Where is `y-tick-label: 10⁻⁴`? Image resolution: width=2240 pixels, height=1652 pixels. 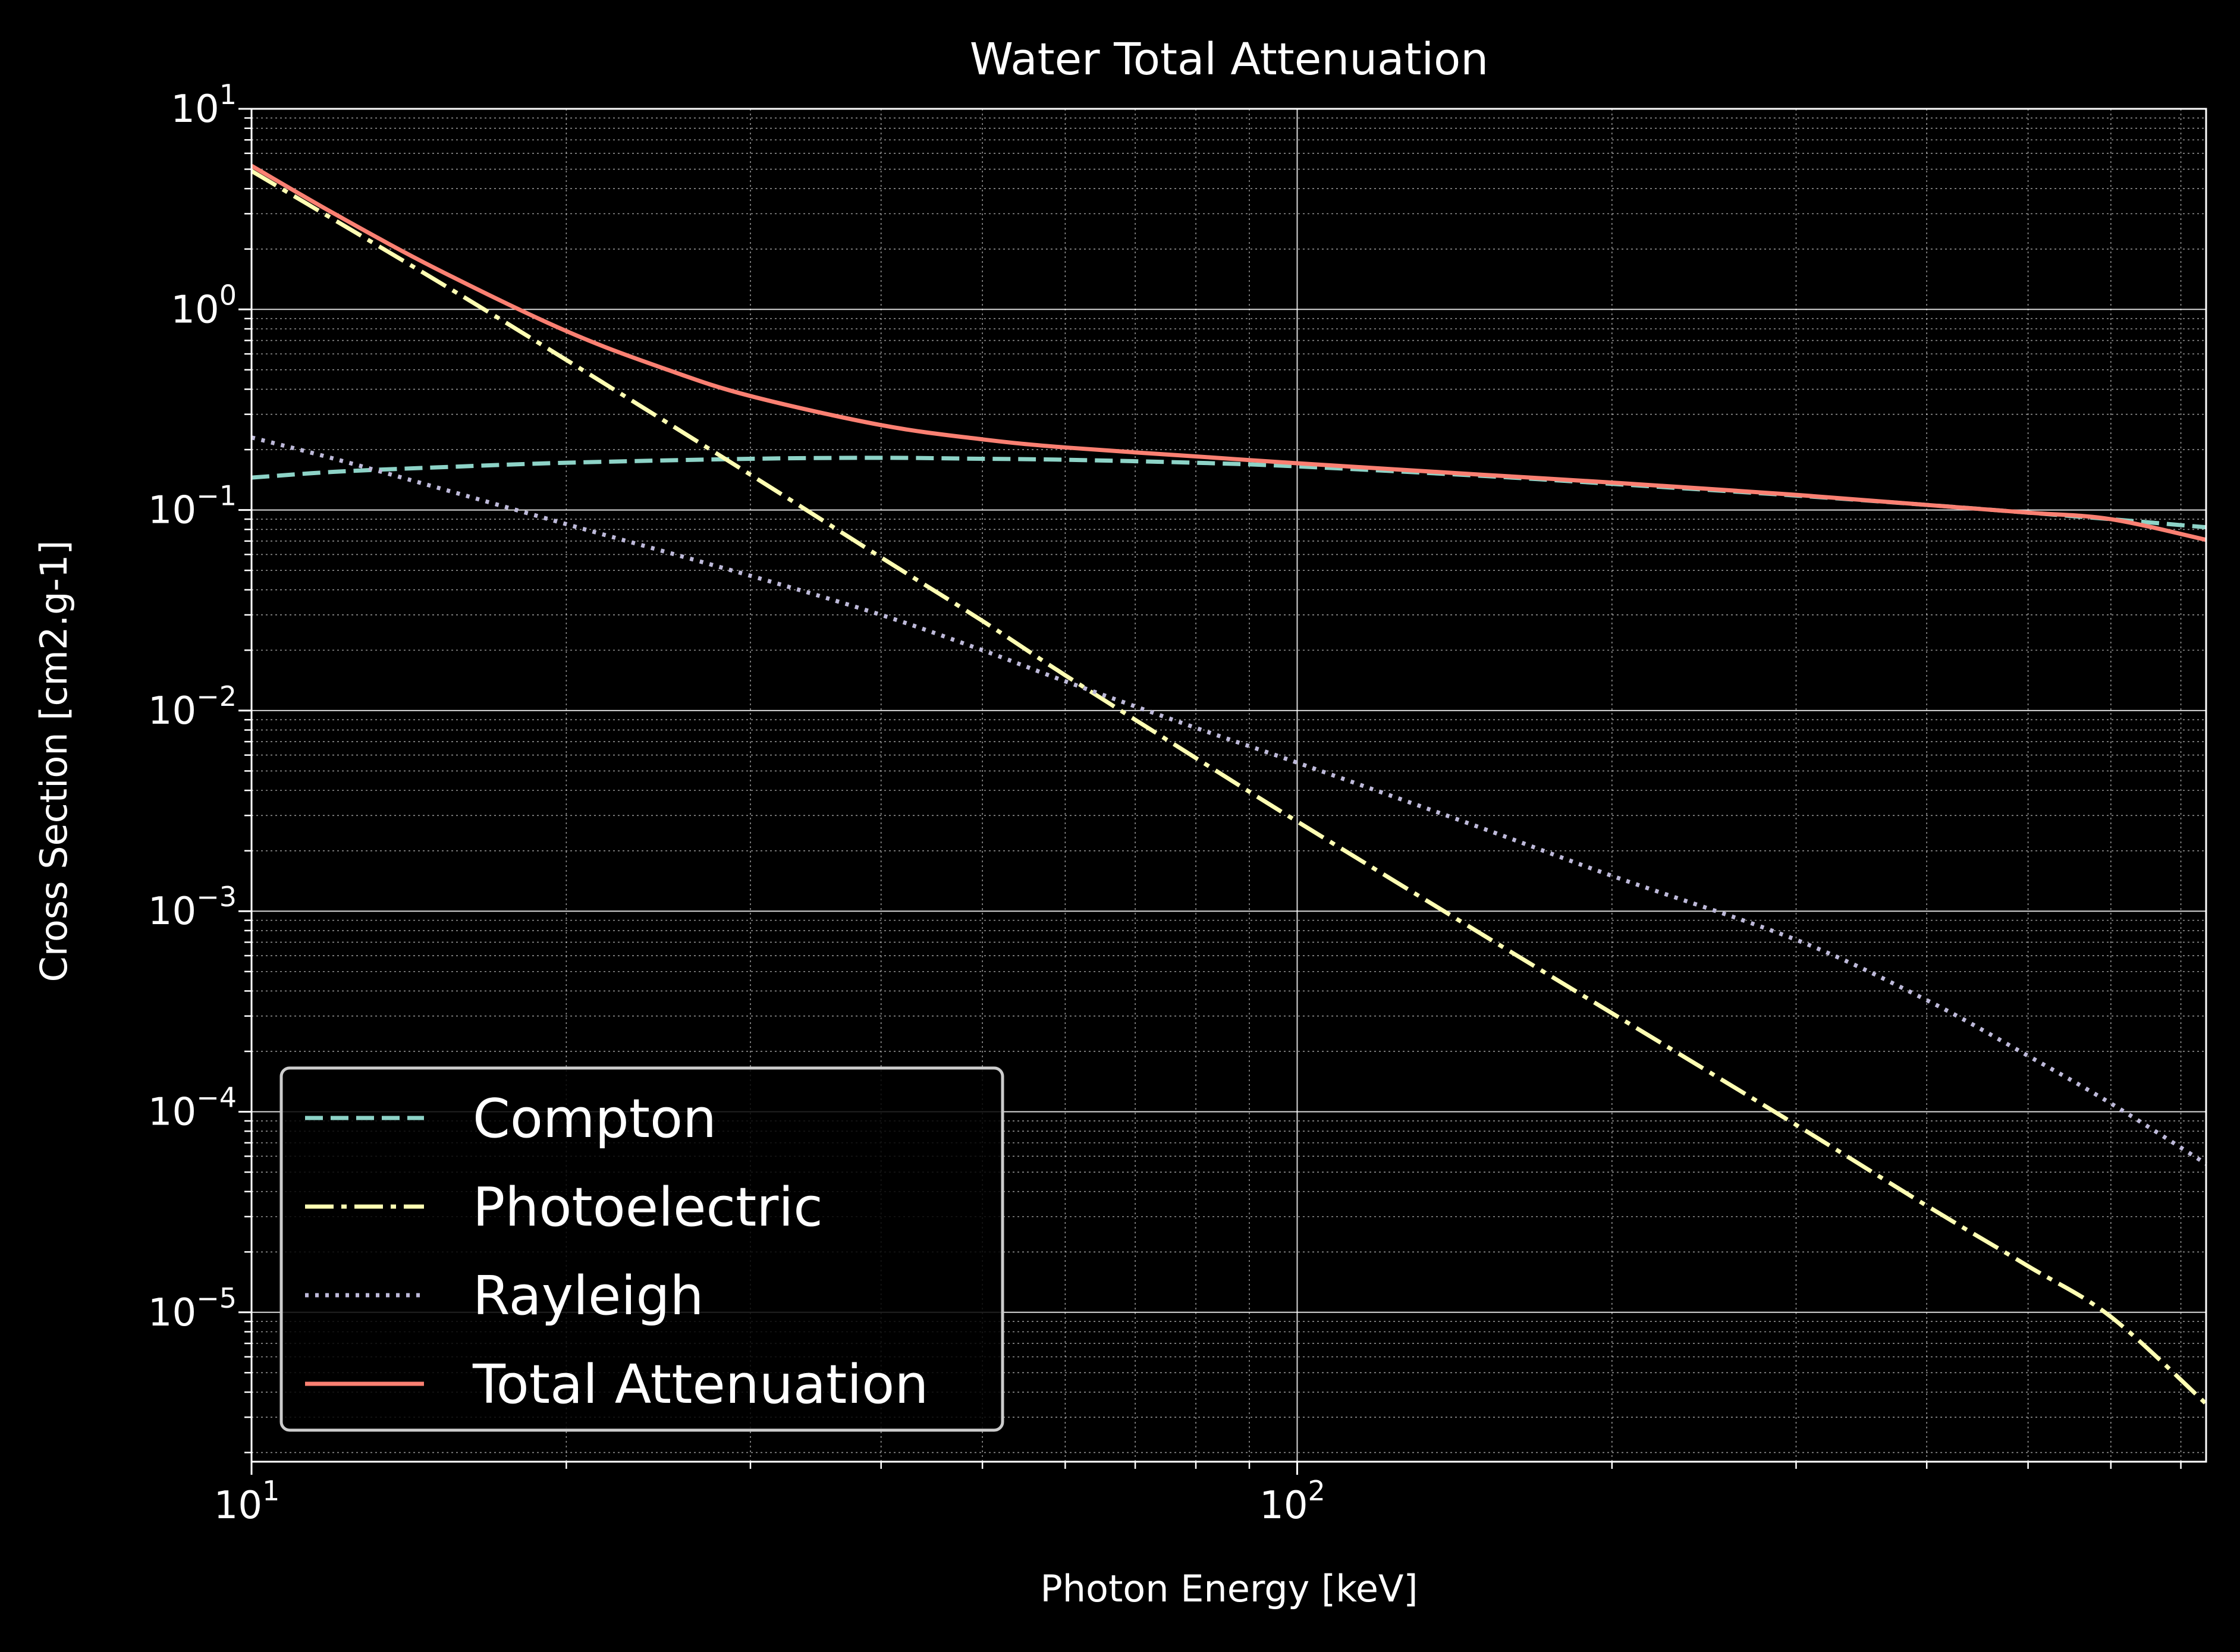
y-tick-label: 10⁻⁴ is located at coordinates (192, 1108).